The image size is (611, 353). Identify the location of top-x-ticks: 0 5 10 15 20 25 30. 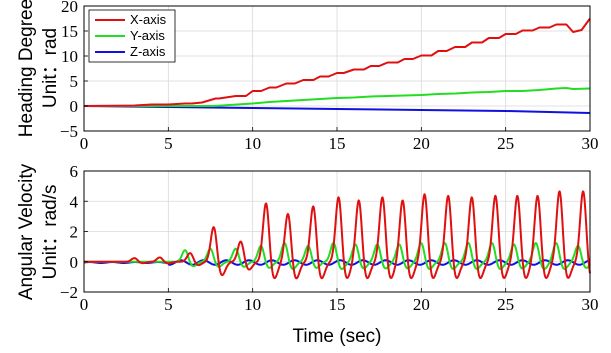
(339, 140).